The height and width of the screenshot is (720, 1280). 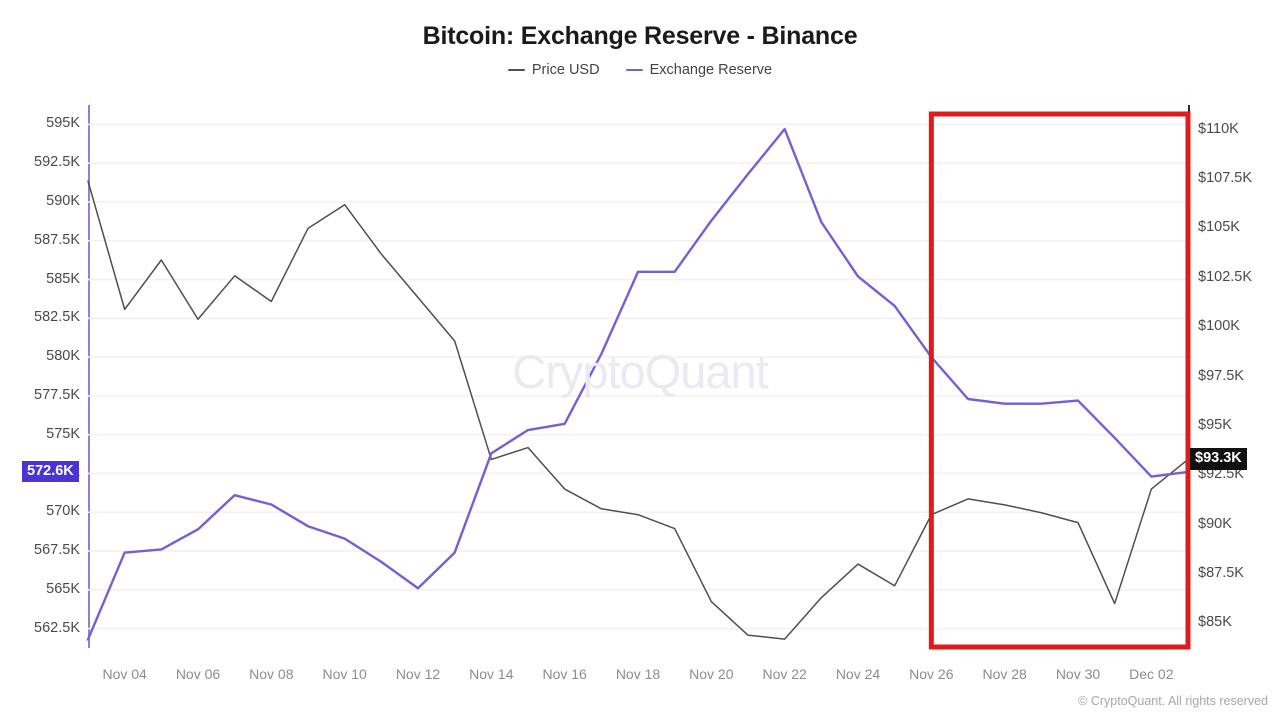 I want to click on left-axis-spine, so click(x=89, y=376).